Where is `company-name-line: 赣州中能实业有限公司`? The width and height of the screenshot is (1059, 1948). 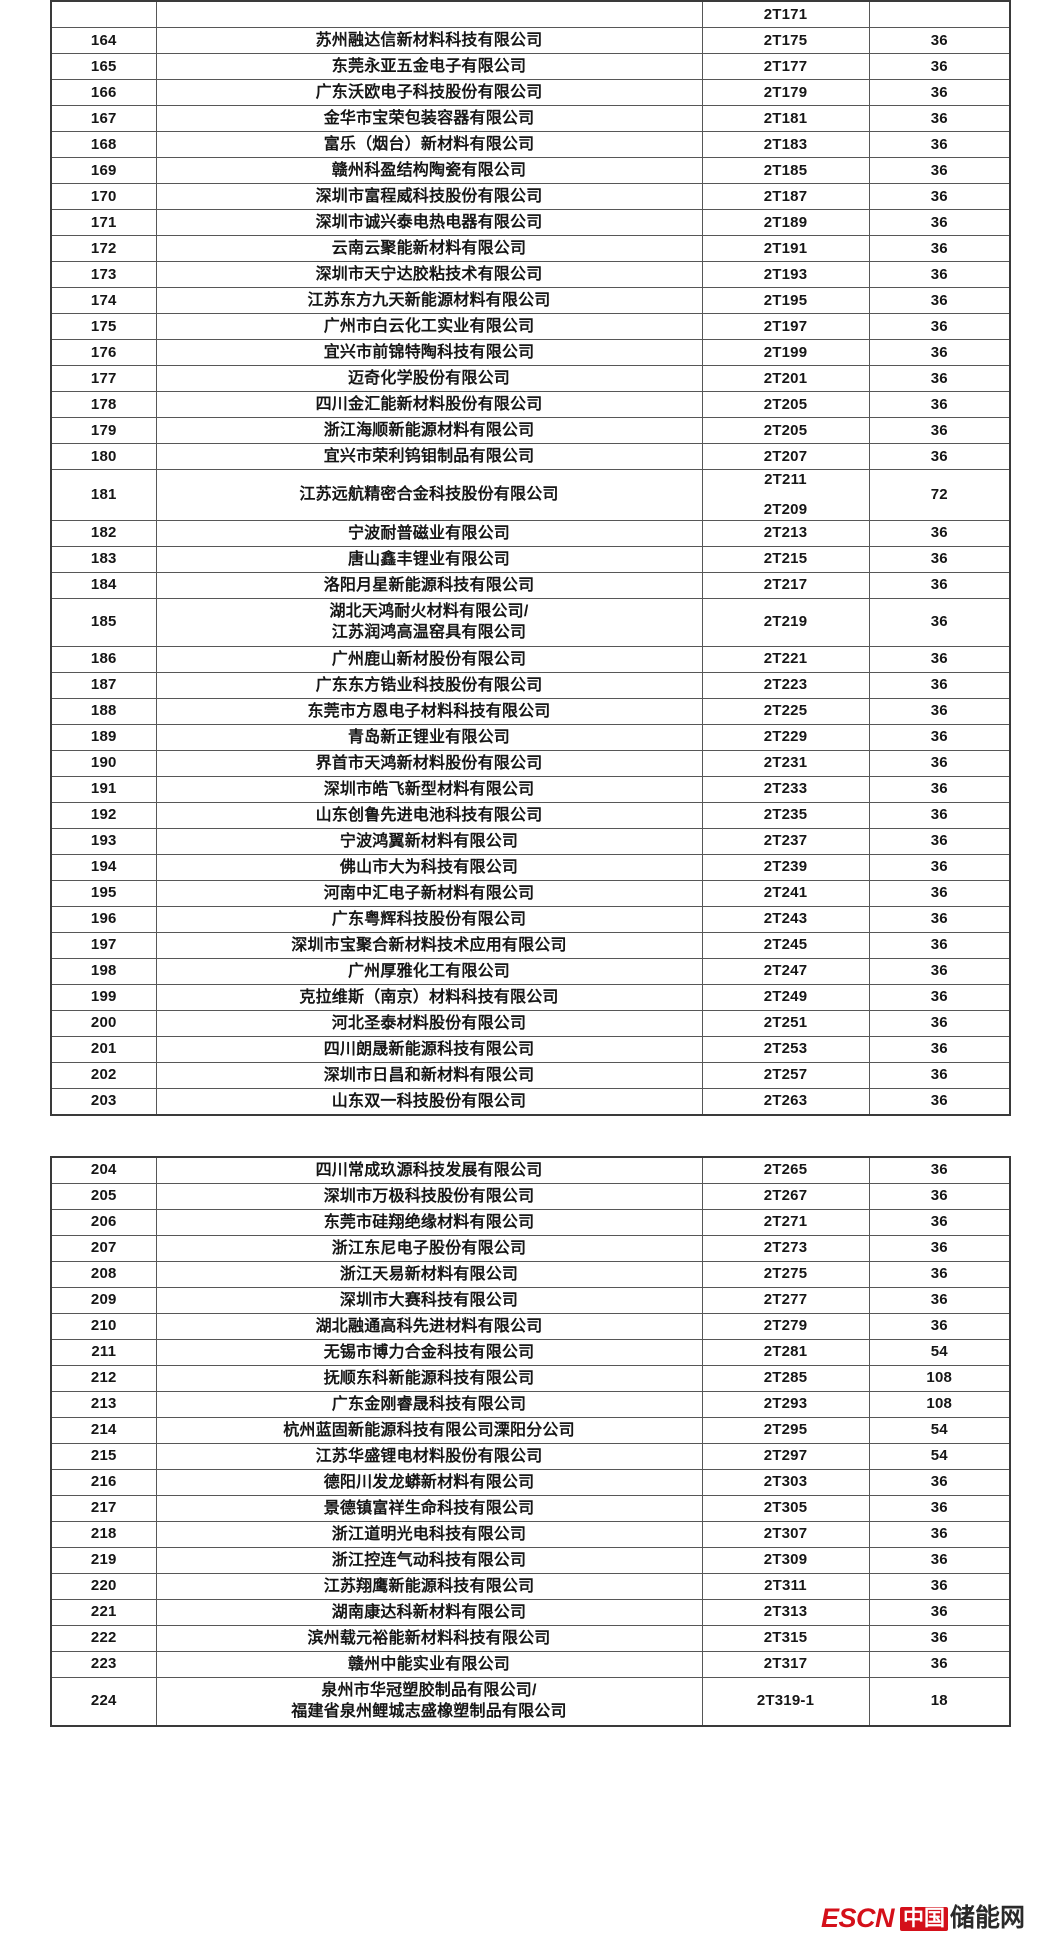 company-name-line: 赣州中能实业有限公司 is located at coordinates (428, 1664).